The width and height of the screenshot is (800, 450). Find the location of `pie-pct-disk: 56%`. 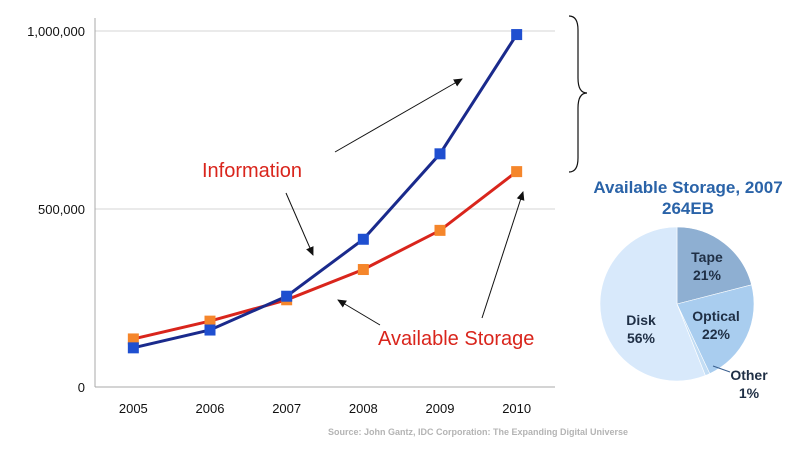

pie-pct-disk: 56% is located at coordinates (641, 338).